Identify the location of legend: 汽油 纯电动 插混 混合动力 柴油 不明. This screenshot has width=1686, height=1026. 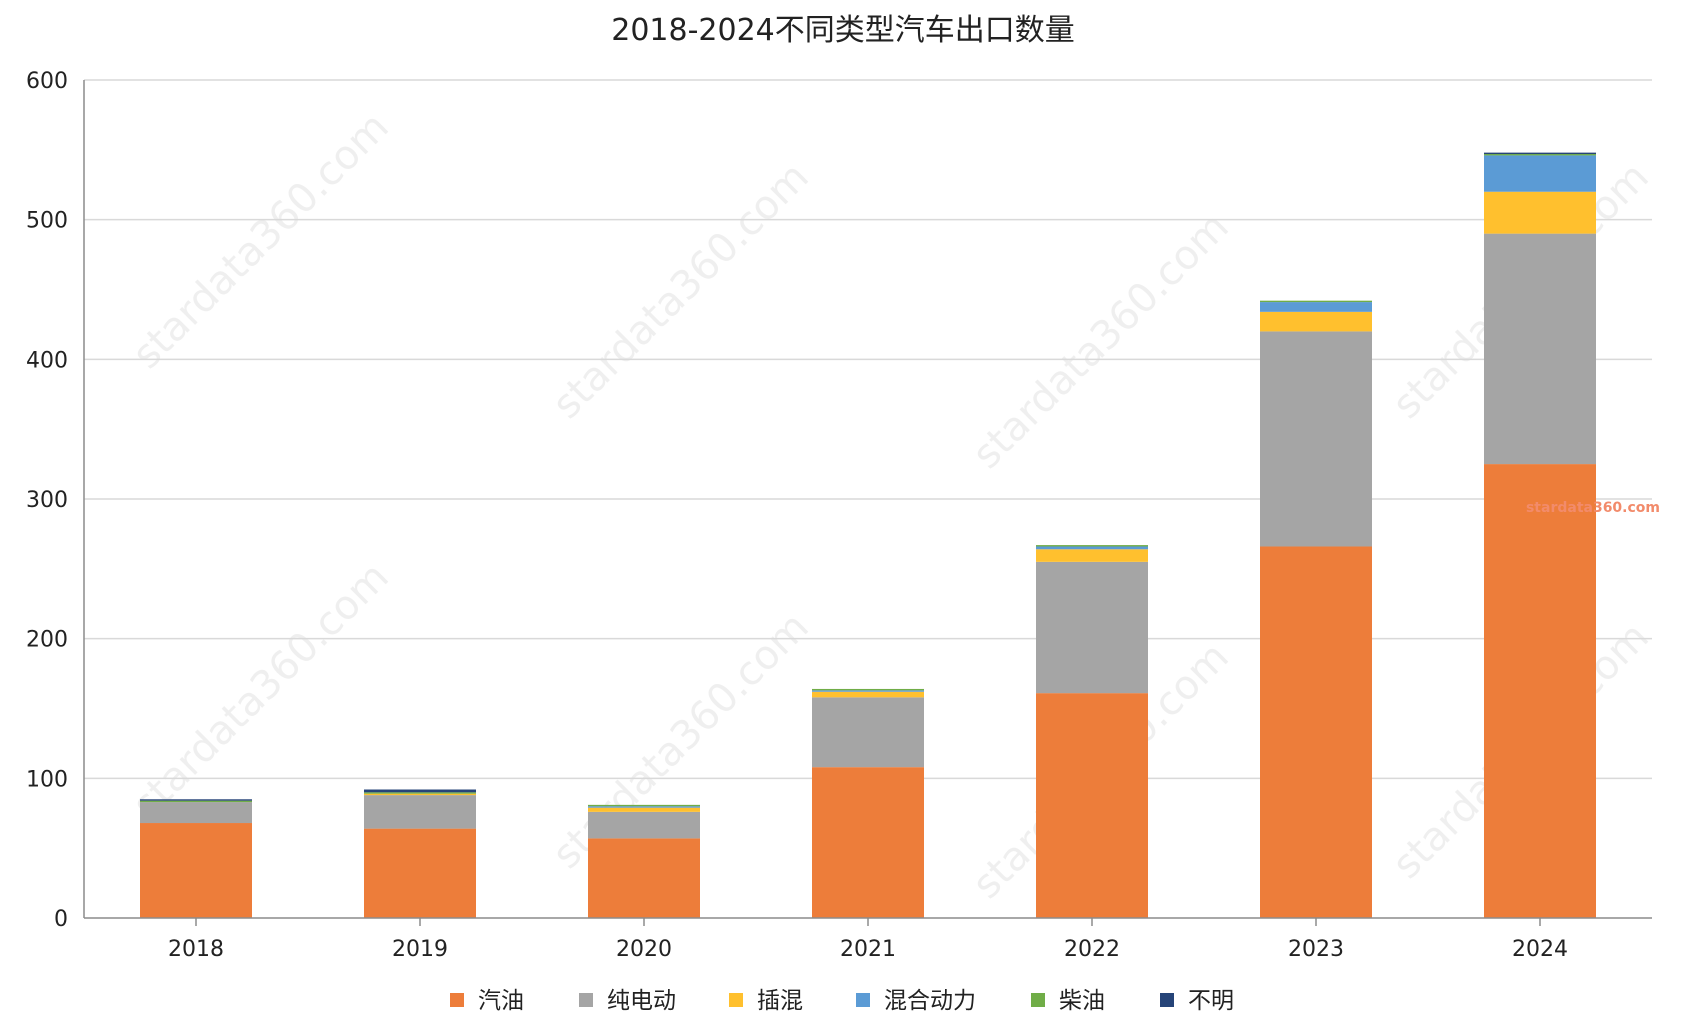
(842, 1001).